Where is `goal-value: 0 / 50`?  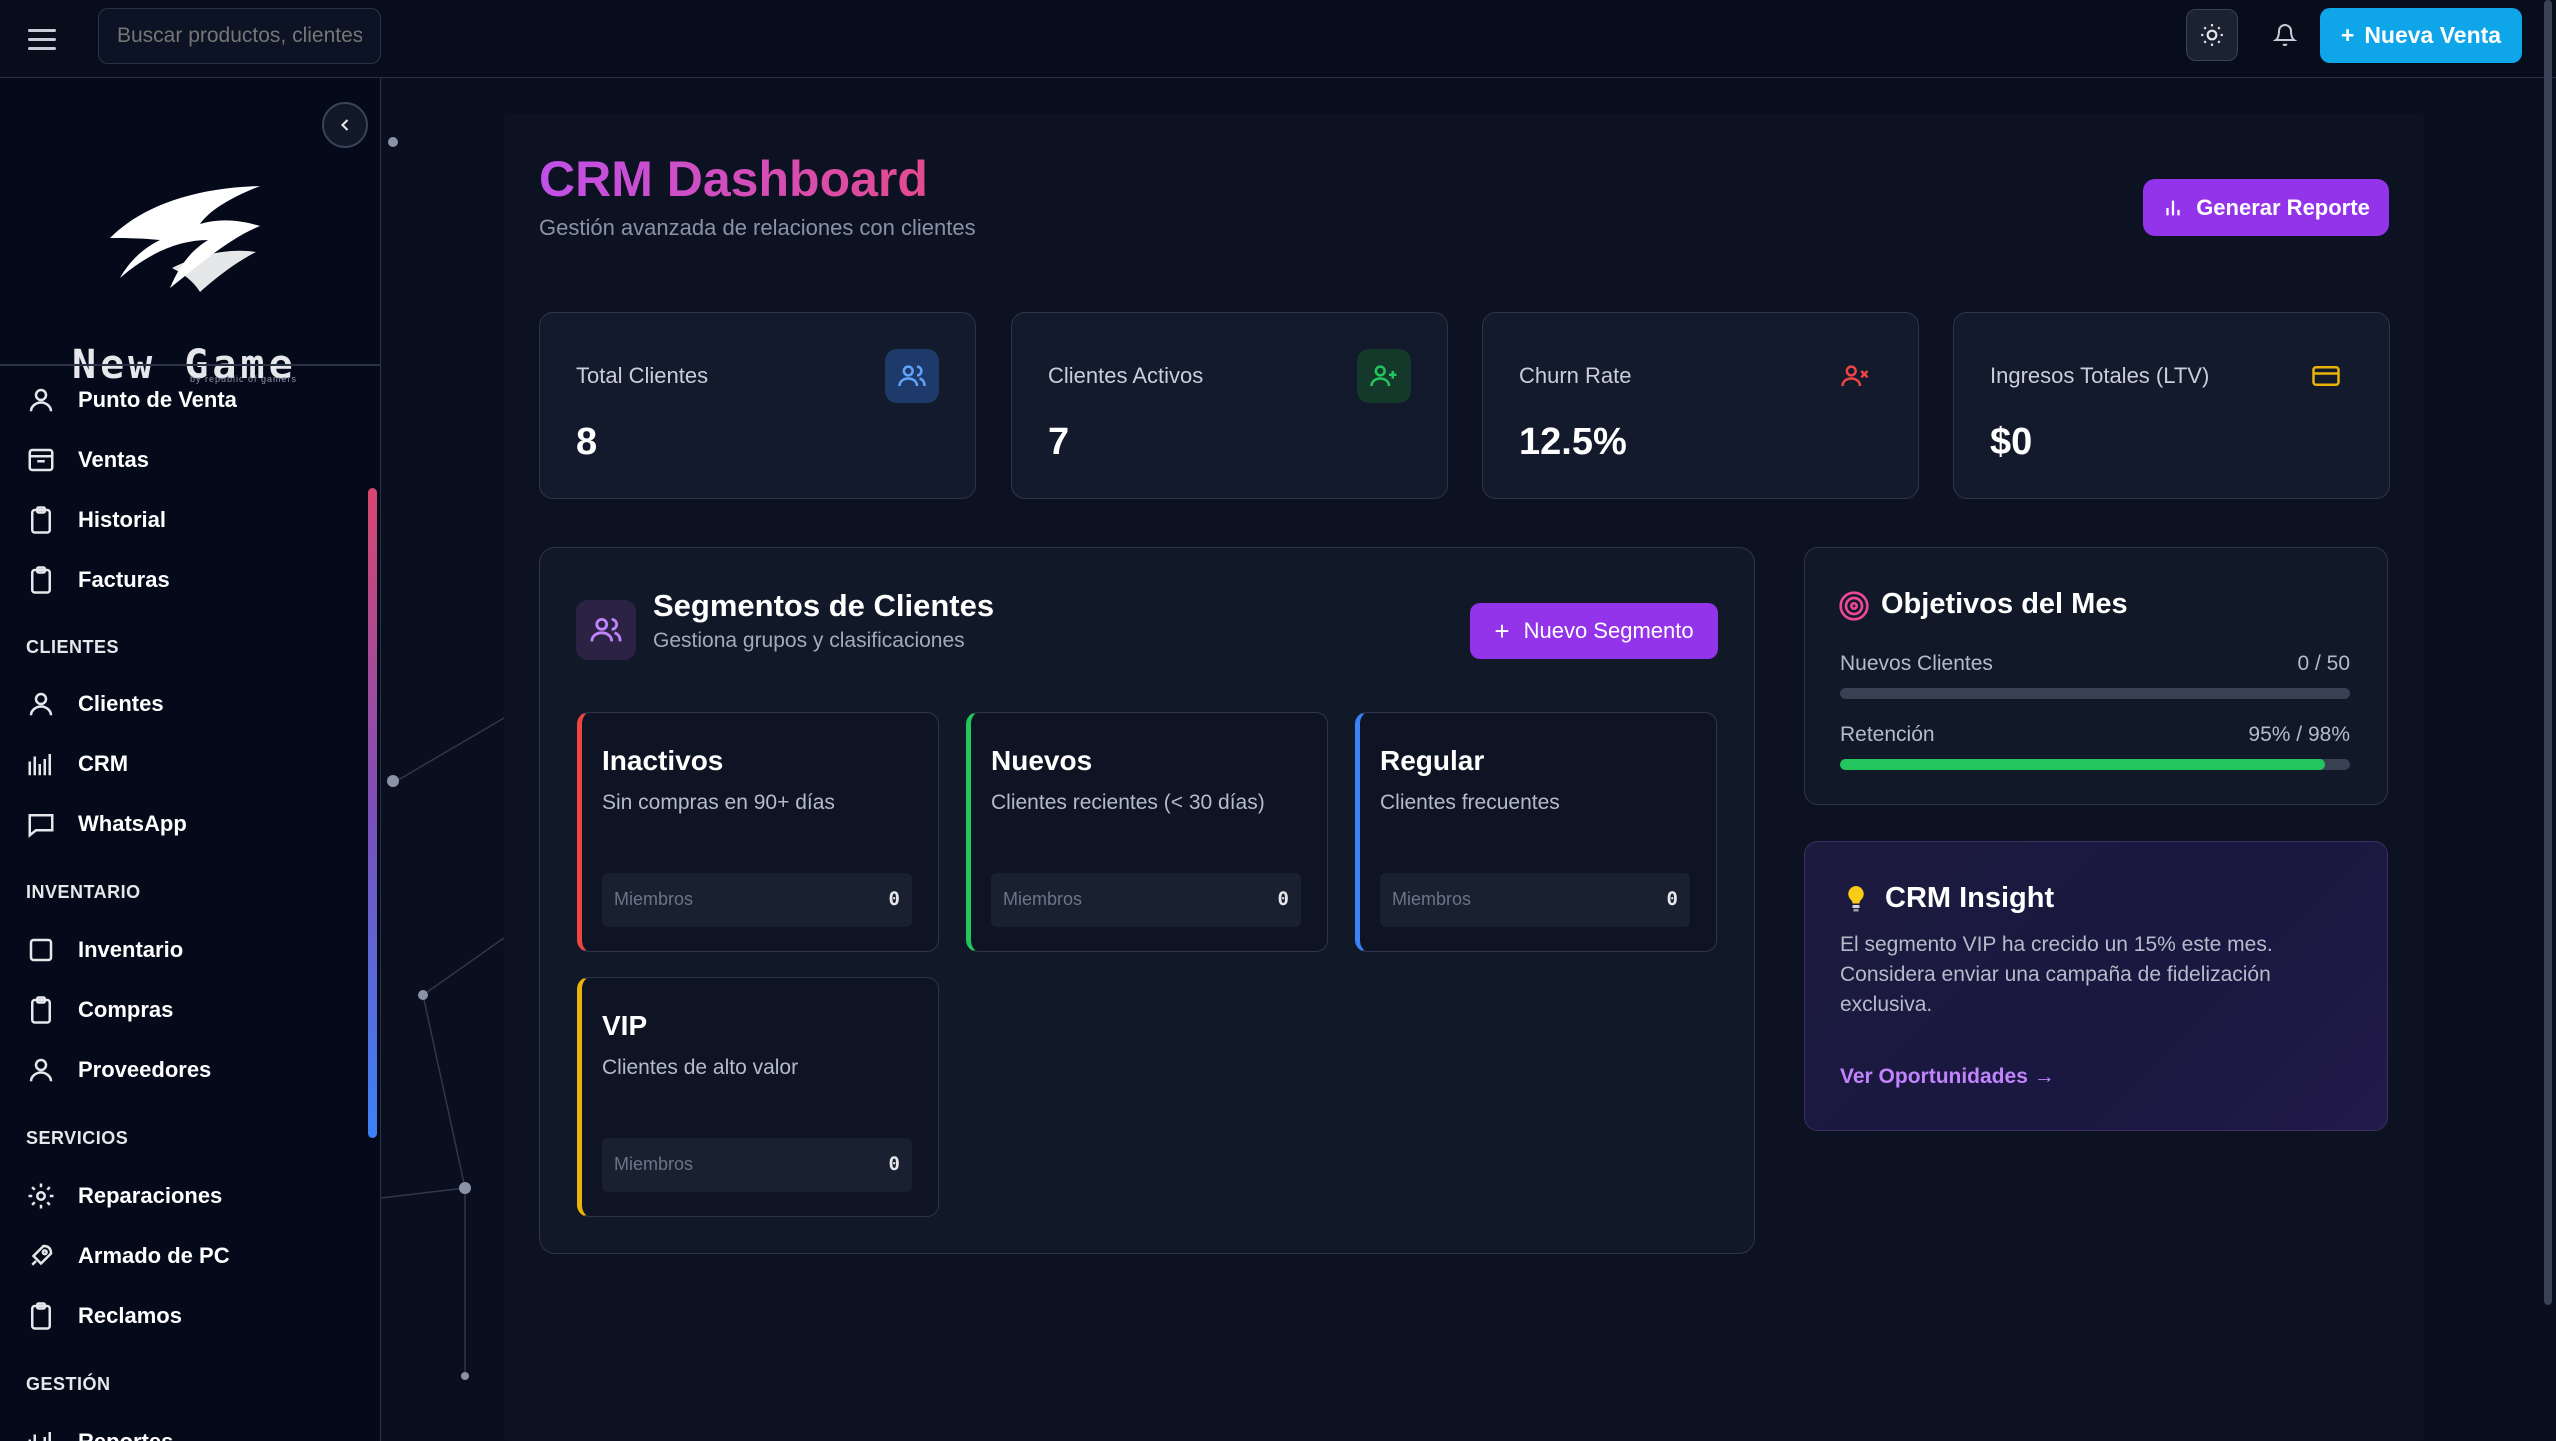
goal-value: 0 / 50 is located at coordinates (2323, 663).